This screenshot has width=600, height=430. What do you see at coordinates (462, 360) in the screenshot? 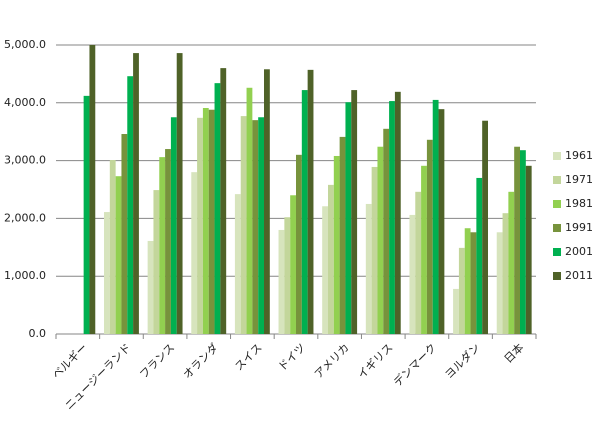
I see `x-tick-label: ヨルダン` at bounding box center [462, 360].